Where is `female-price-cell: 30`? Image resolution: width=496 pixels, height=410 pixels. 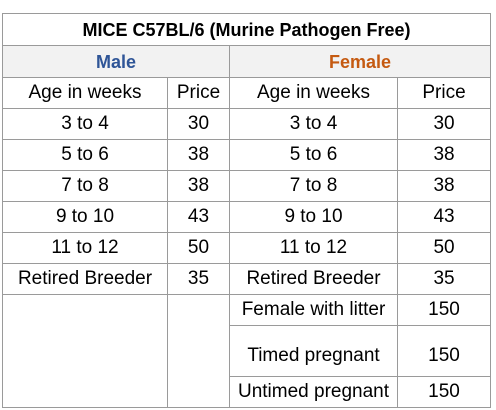 female-price-cell: 30 is located at coordinates (444, 124).